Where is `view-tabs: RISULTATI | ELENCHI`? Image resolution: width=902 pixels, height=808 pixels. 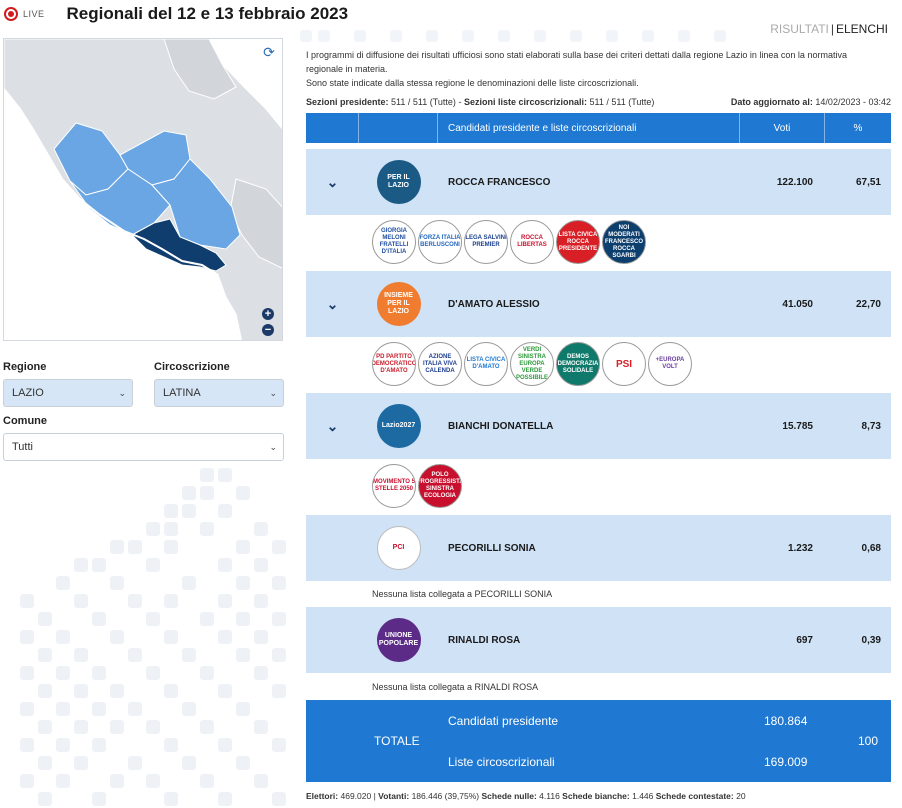
view-tabs: RISULTATI | ELENCHI is located at coordinates (829, 29).